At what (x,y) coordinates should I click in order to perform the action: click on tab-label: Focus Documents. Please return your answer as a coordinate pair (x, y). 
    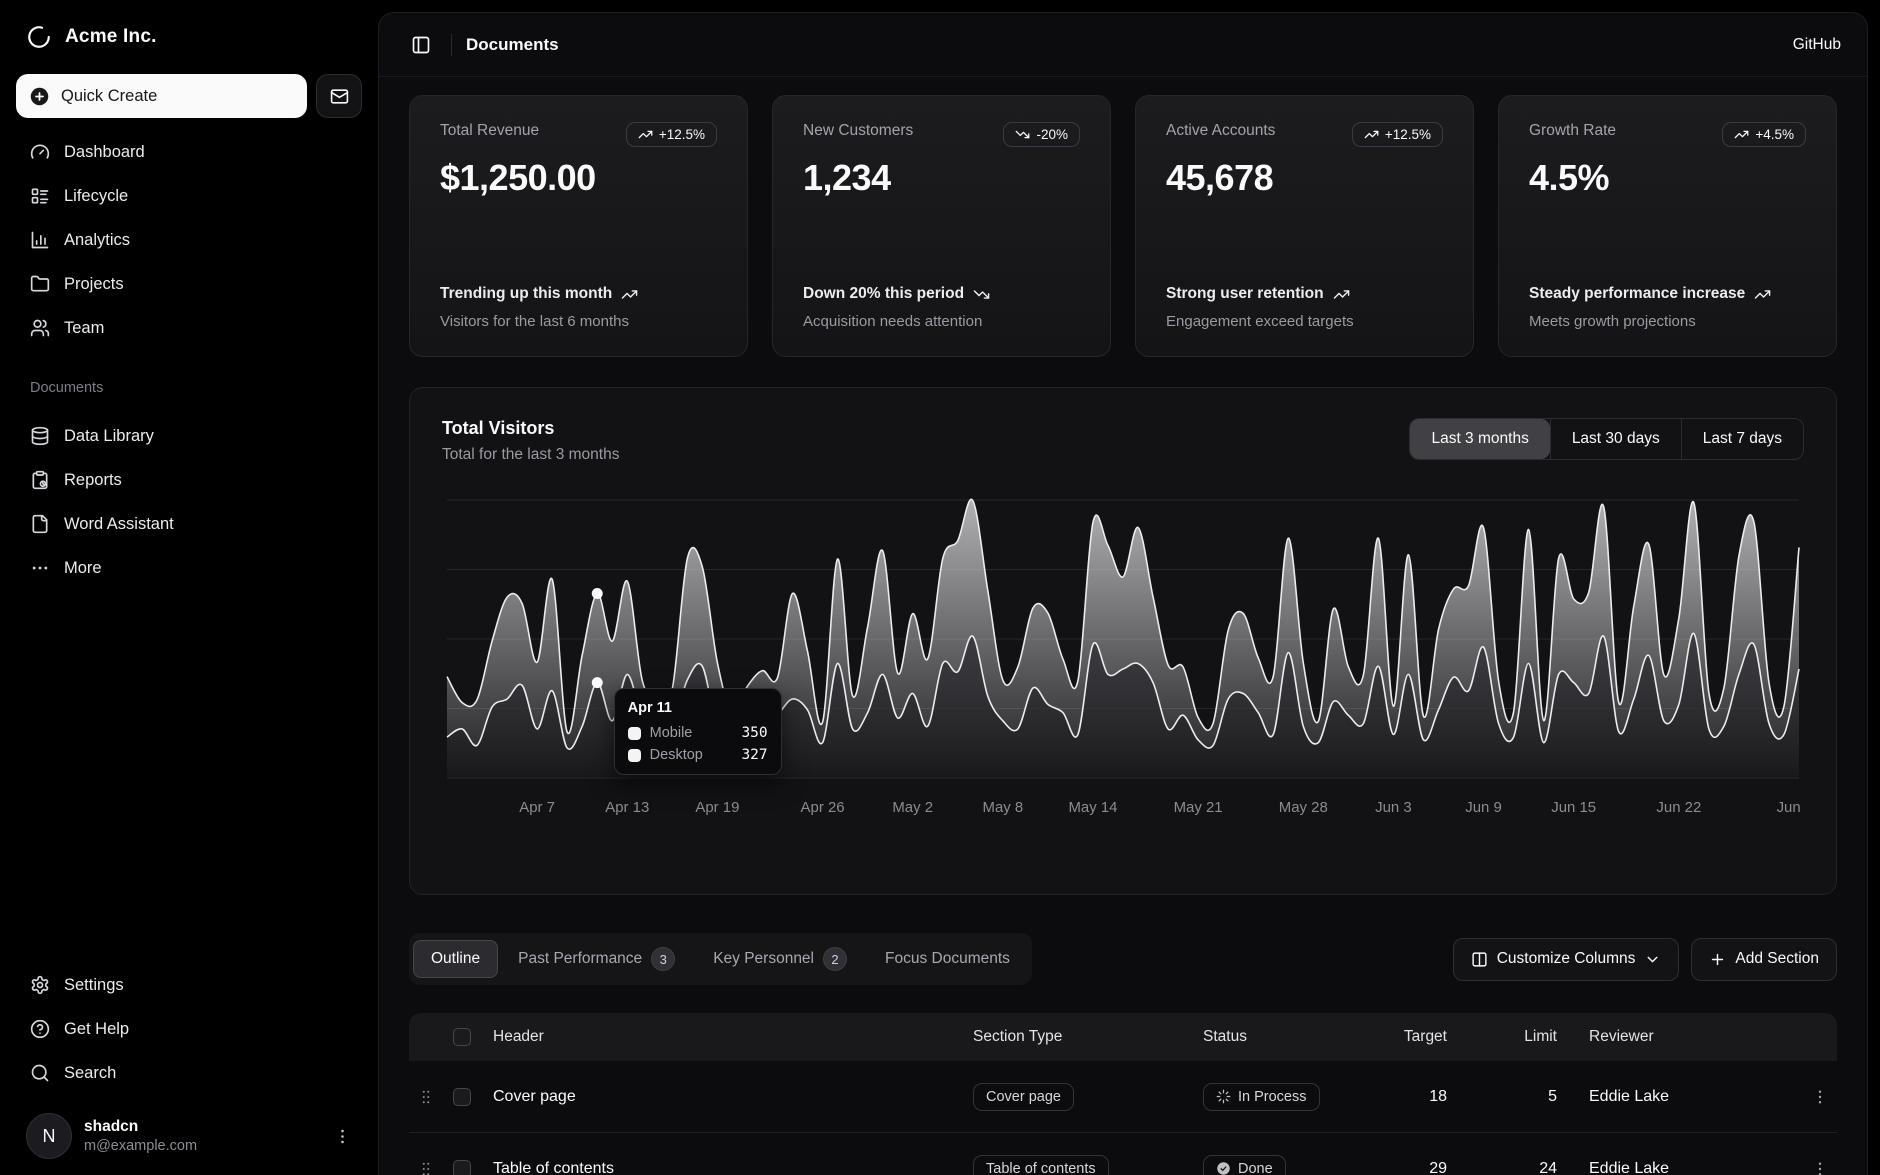
    Looking at the image, I should click on (947, 958).